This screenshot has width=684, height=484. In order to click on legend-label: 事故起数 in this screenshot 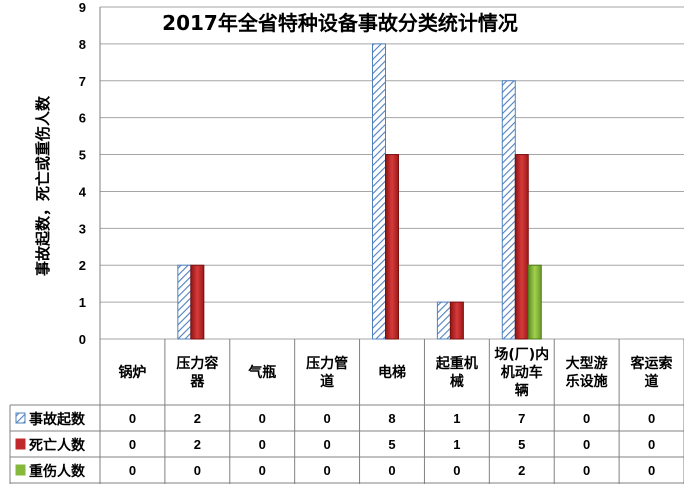, I will do `click(57, 419)`.